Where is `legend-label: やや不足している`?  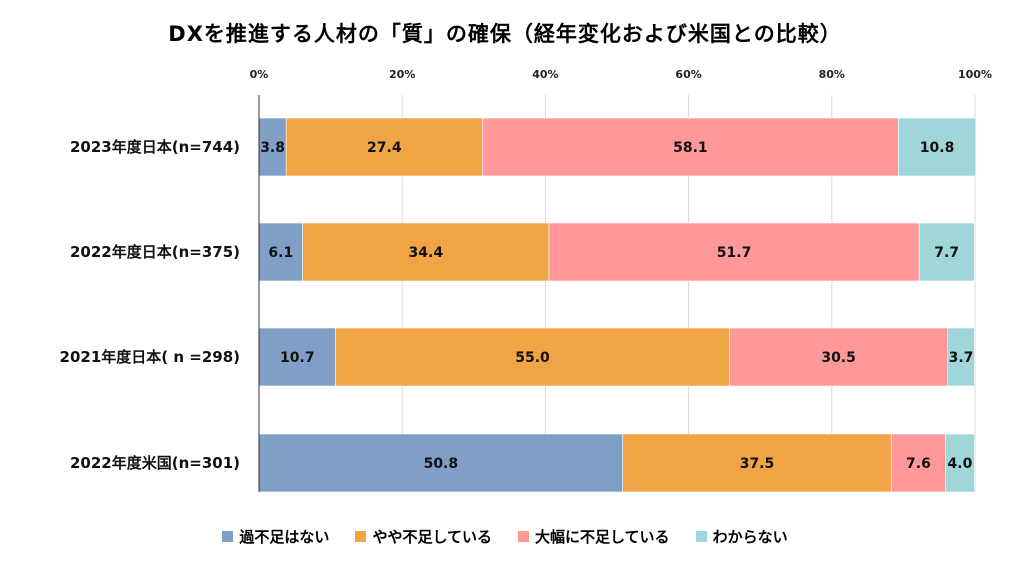 legend-label: やや不足している is located at coordinates (432, 537).